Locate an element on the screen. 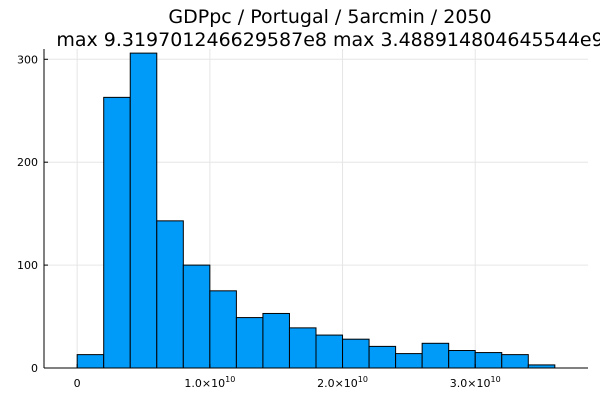 This screenshot has width=600, height=400. y-tick-label-2: 200 is located at coordinates (27, 162).